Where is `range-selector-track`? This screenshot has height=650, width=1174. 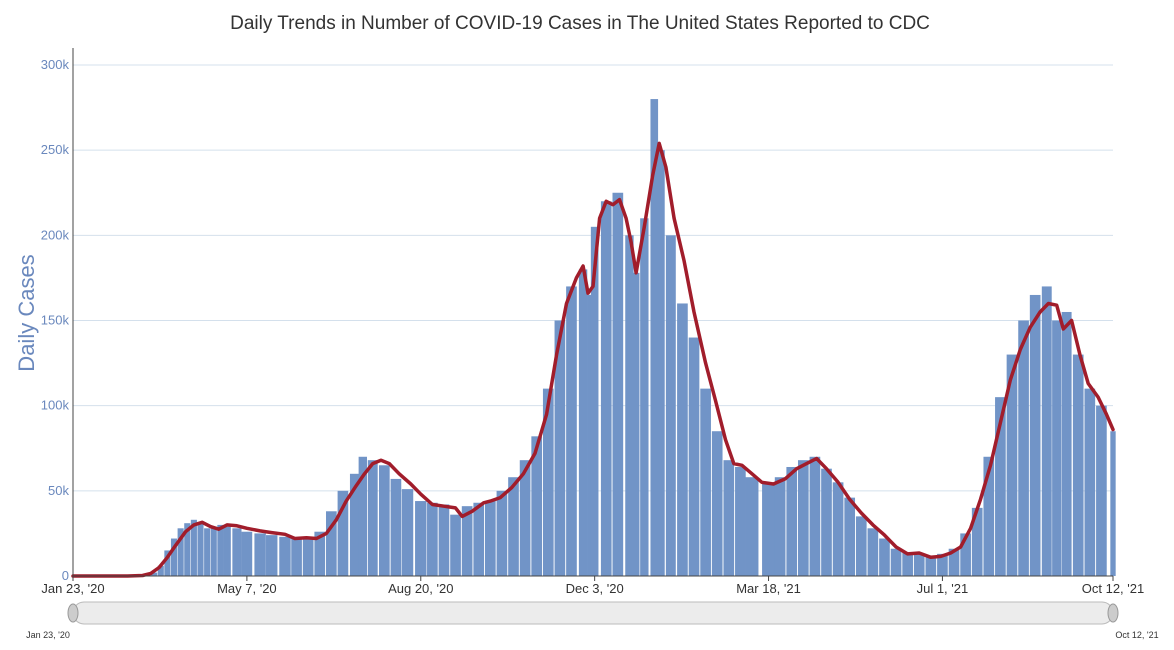
range-selector-track is located at coordinates (593, 613).